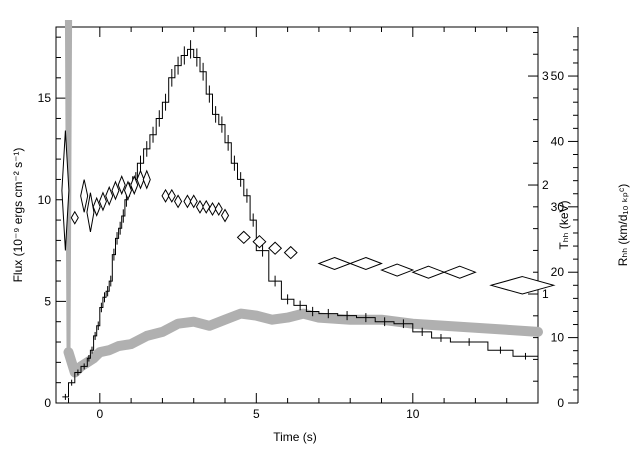 This screenshot has width=640, height=457. What do you see at coordinates (545, 76) in the screenshot?
I see `y-right1-tick-label: 3` at bounding box center [545, 76].